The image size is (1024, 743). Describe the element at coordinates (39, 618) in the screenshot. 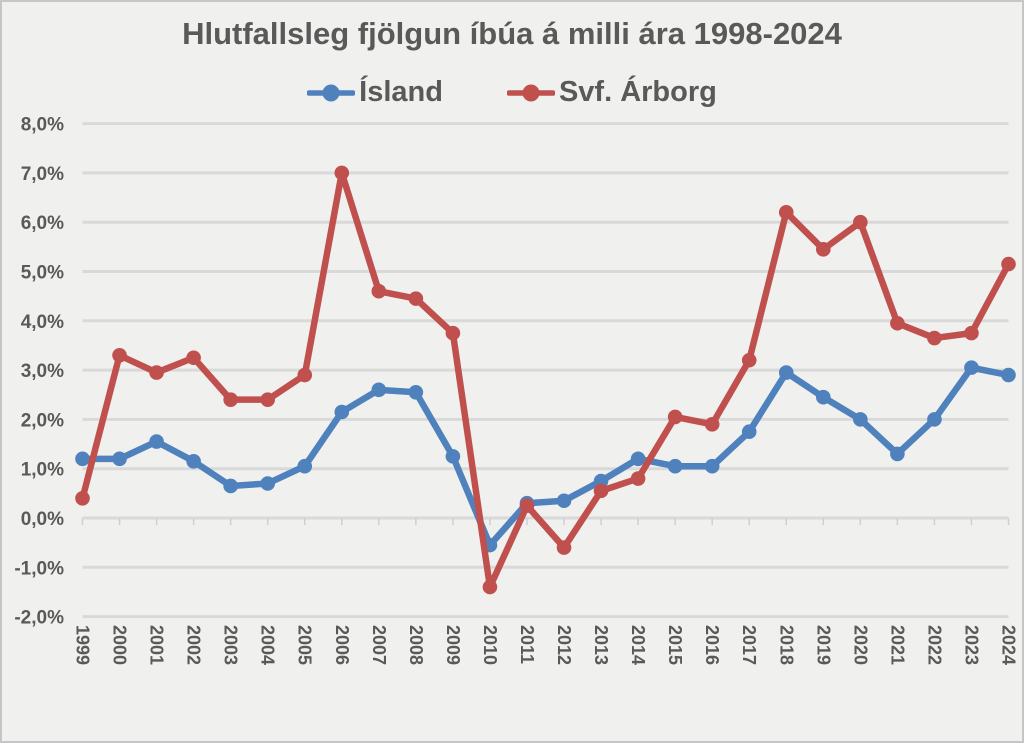

I see `y-axis-tick-label: -2,0%` at that location.